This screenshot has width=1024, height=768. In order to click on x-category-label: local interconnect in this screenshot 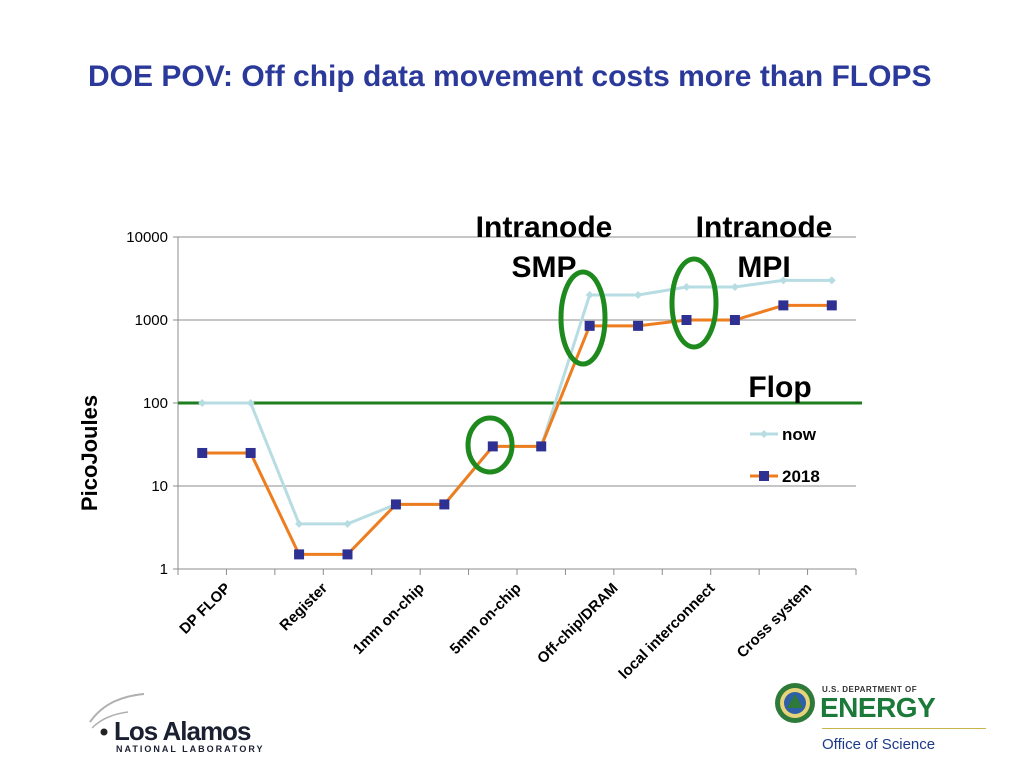, I will do `click(667, 631)`.